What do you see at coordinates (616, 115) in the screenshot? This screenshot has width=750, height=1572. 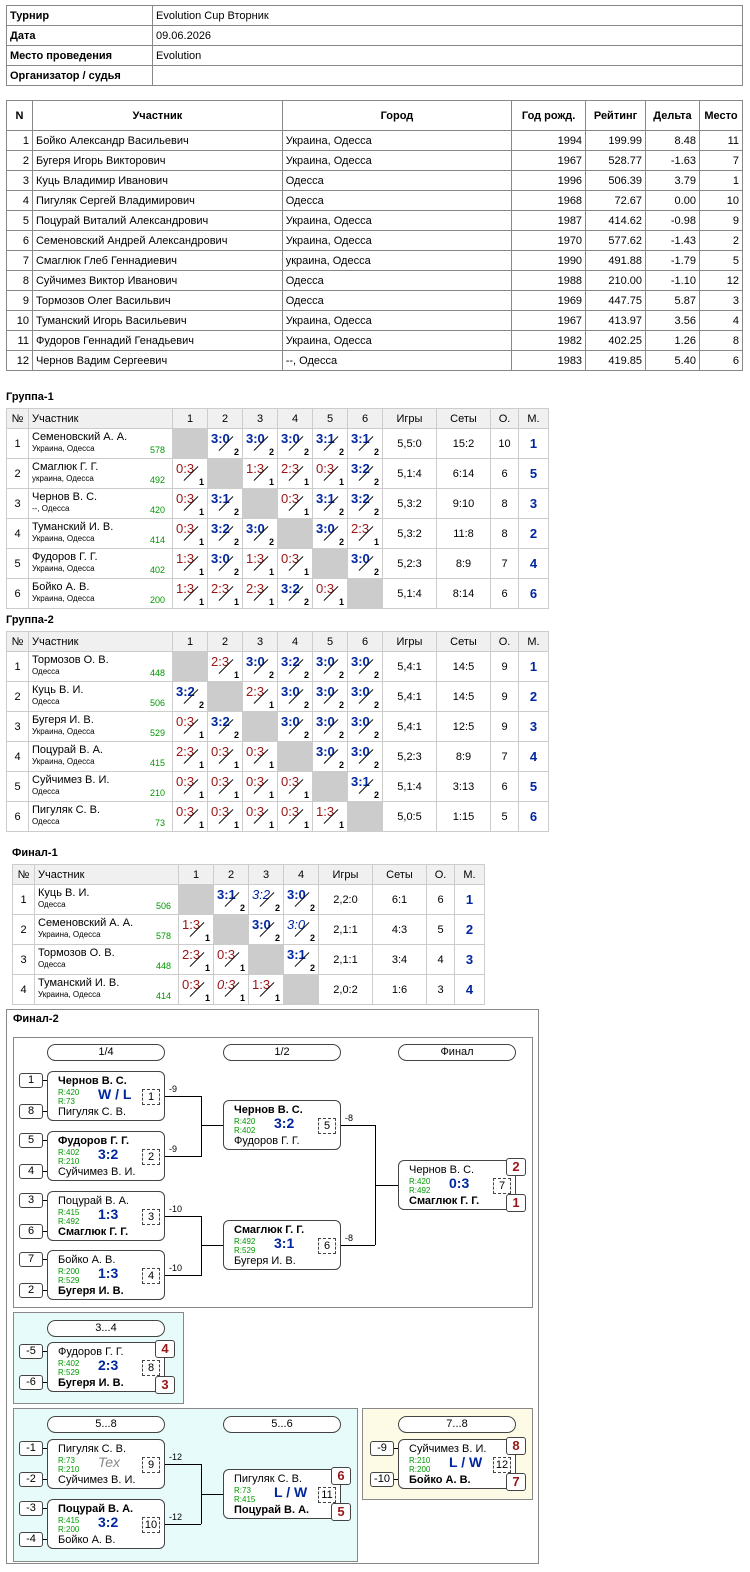 I see `column-header: Рейтинг` at bounding box center [616, 115].